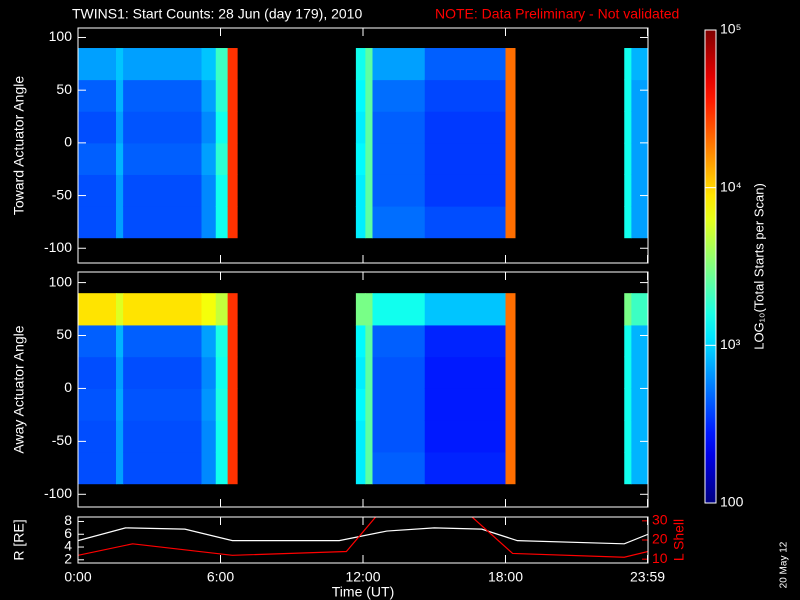 The height and width of the screenshot is (600, 800). I want to click on y-axis-label: Toward Actuator Angle, so click(19, 146).